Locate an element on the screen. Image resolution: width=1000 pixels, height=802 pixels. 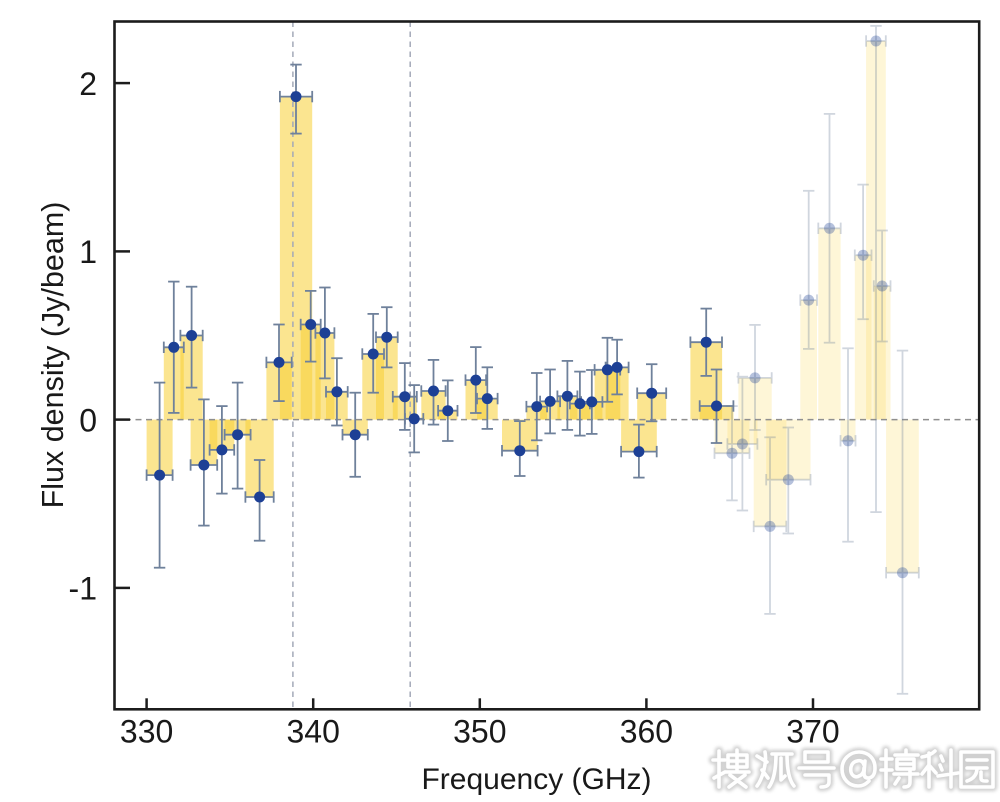
svg-text: -1 is located at coordinates (83, 589).